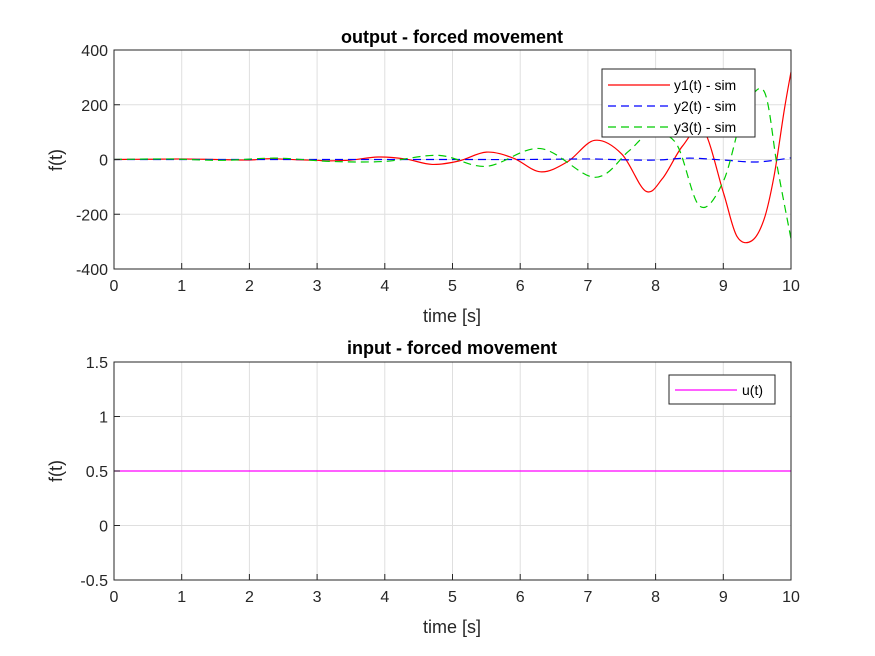 This screenshot has width=875, height=656. What do you see at coordinates (56, 160) in the screenshot?
I see `output-ylabel: f(t)` at bounding box center [56, 160].